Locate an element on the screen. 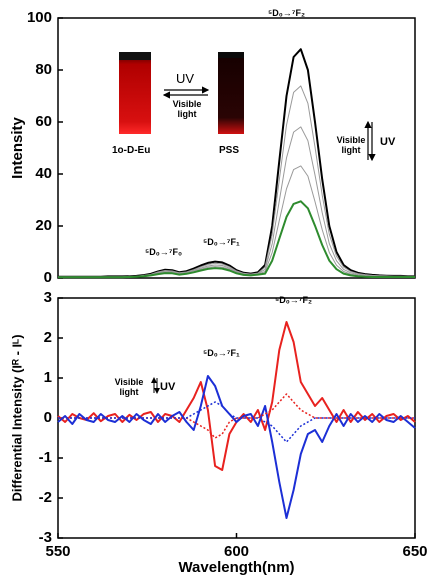 The width and height of the screenshot is (429, 576). inset-label: PSS is located at coordinates (229, 150).